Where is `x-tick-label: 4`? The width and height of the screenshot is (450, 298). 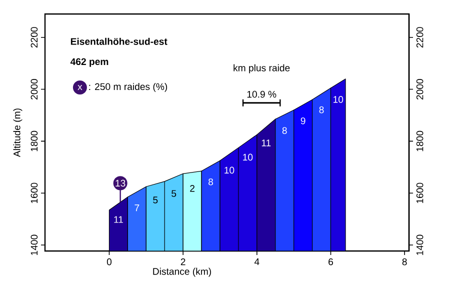
x-tick-label: 4 is located at coordinates (257, 262).